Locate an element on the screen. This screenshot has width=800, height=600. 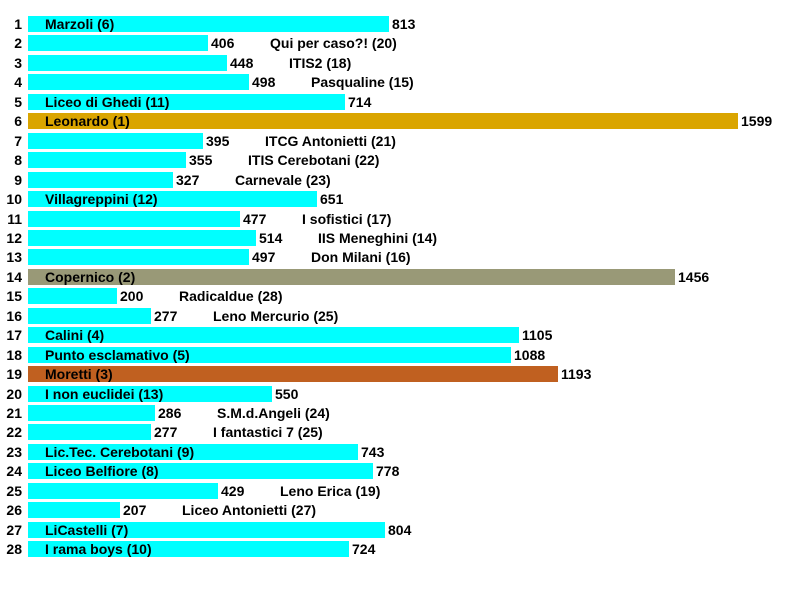
name-label: ITIS Cerebotani (22) is located at coordinates (314, 160).